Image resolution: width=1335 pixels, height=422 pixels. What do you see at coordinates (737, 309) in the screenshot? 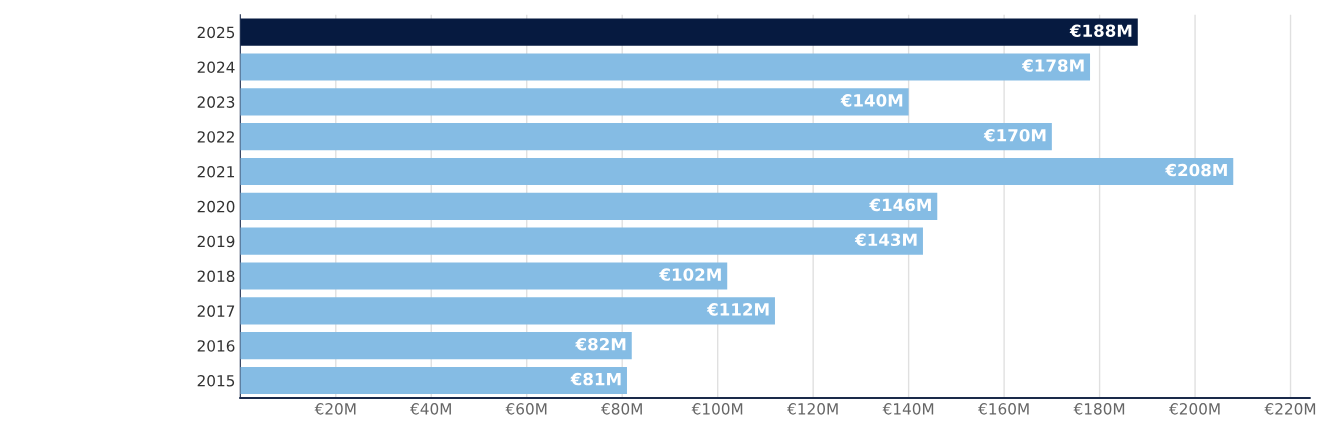
I see `data-label: €112M` at bounding box center [737, 309].